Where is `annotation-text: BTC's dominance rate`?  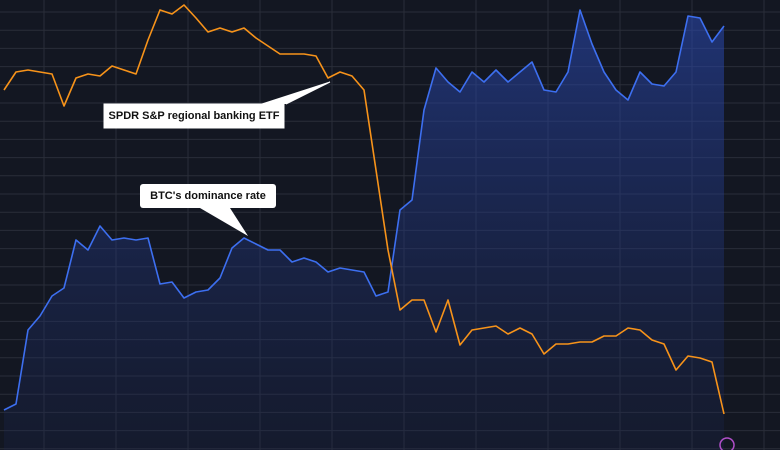 annotation-text: BTC's dominance rate is located at coordinates (208, 196).